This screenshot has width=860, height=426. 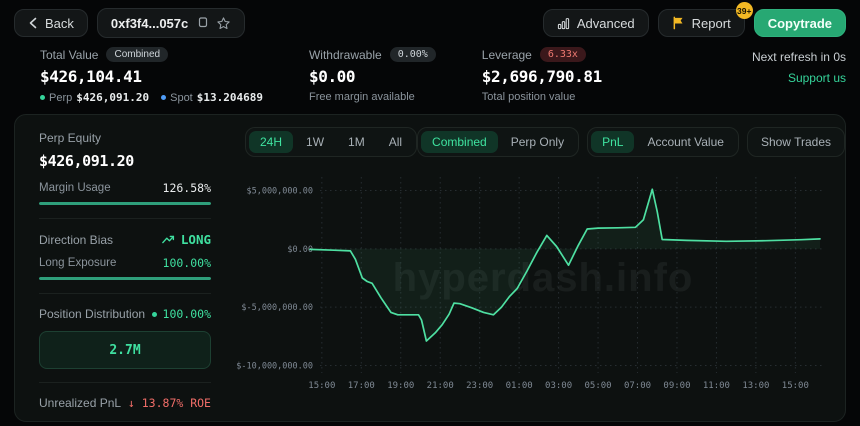 I want to click on direction-bias-value: LONG, so click(x=195, y=239).